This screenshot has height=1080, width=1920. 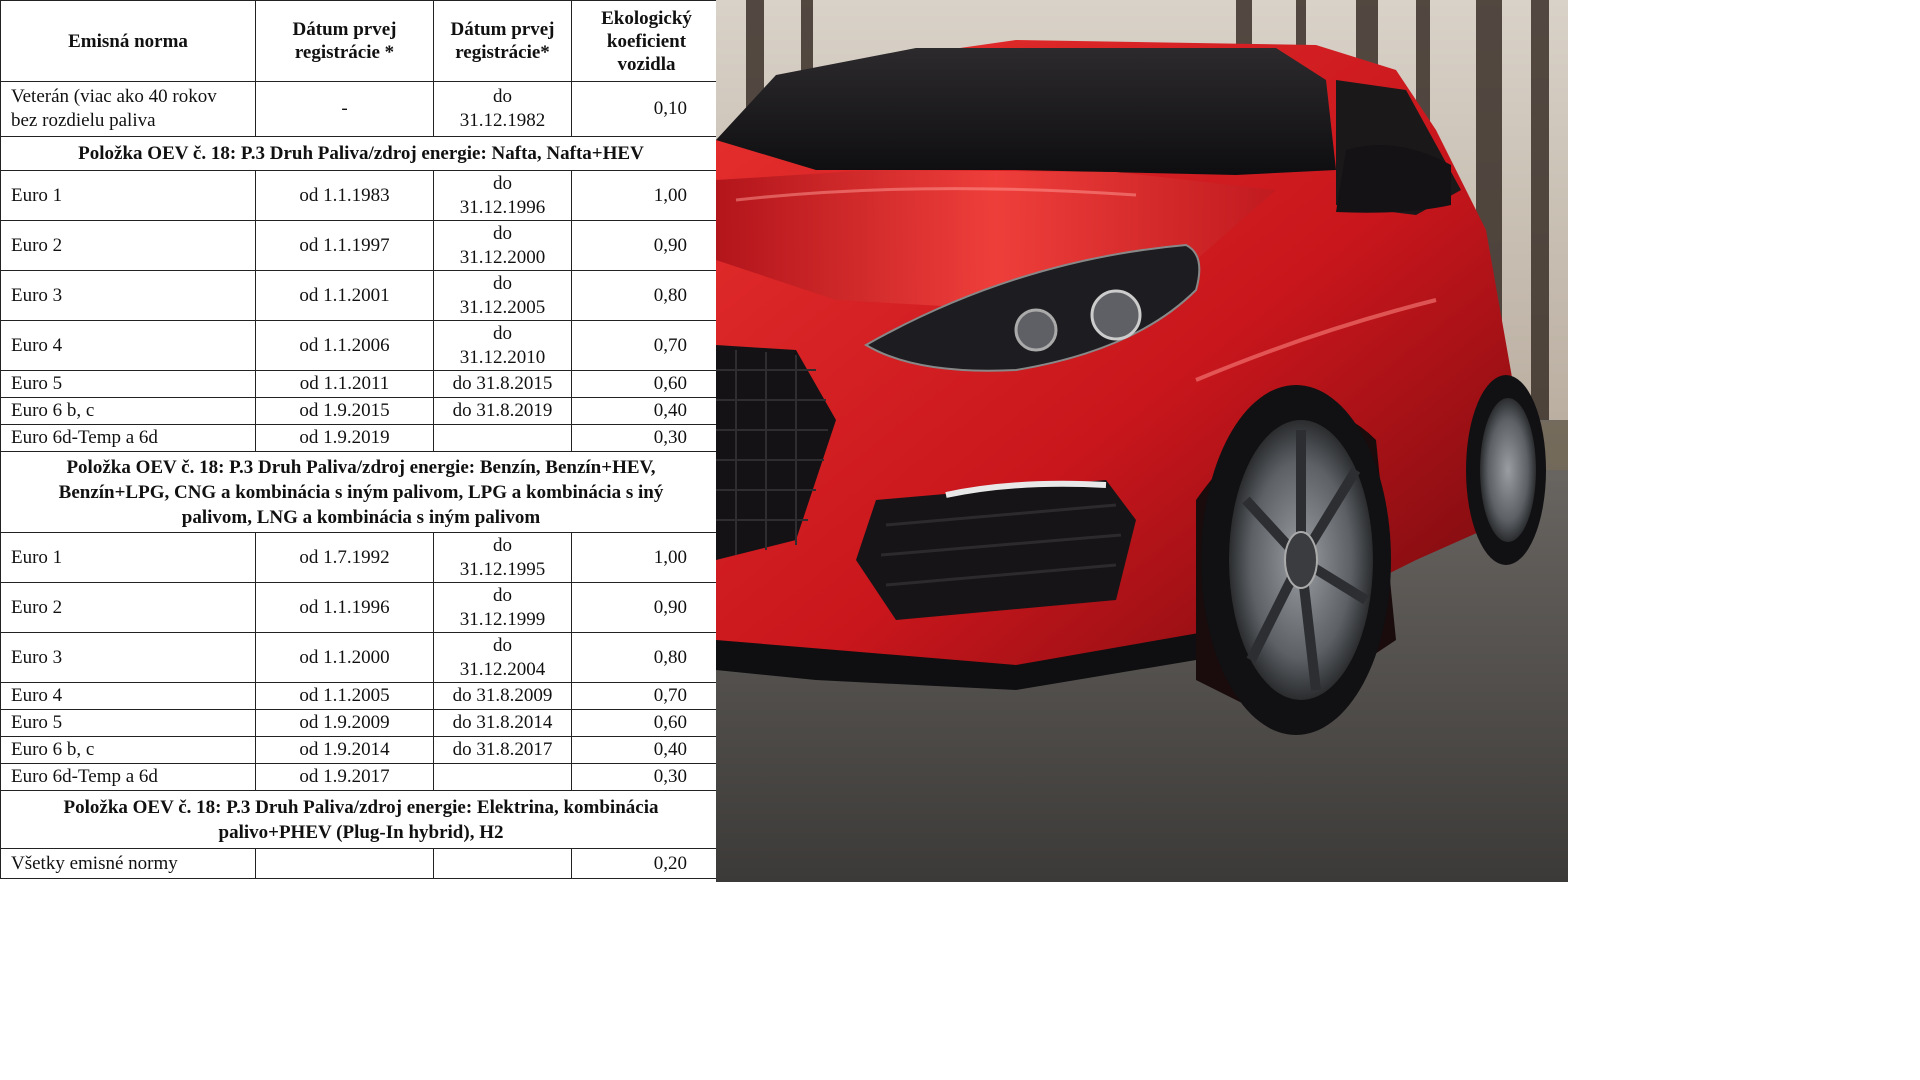 What do you see at coordinates (358, 777) in the screenshot?
I see `table-row: Euro 6d-Temp a 6d od 1.9.2017 0,30` at bounding box center [358, 777].